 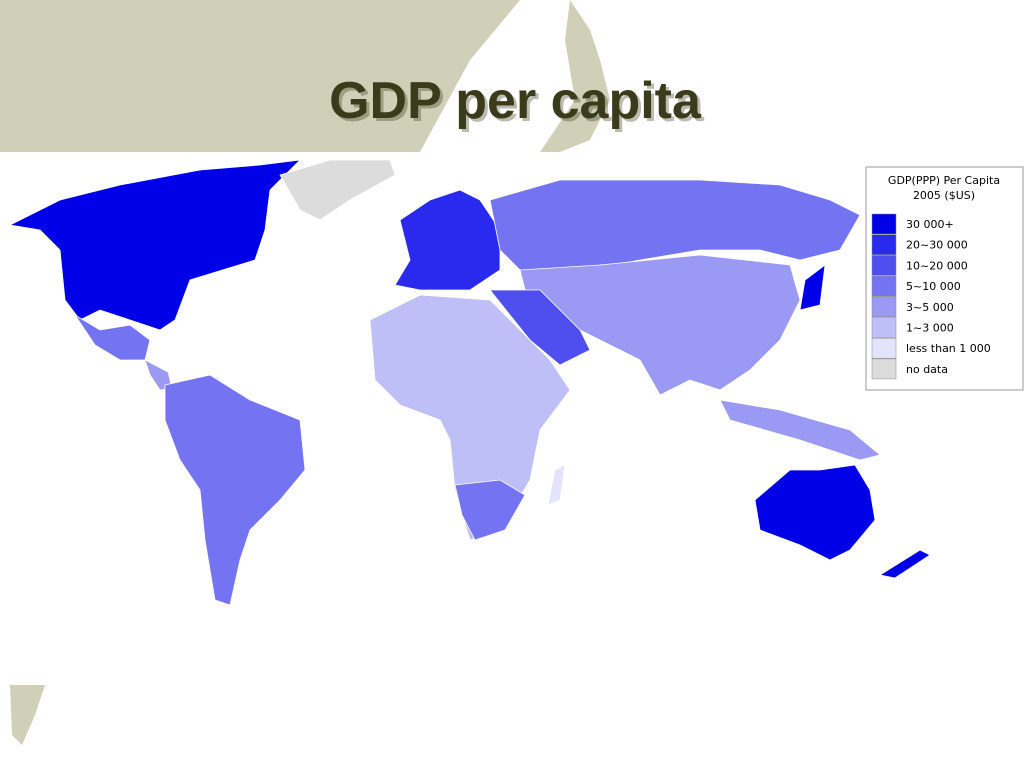 What do you see at coordinates (948, 348) in the screenshot?
I see `legend-label: less than 1 000` at bounding box center [948, 348].